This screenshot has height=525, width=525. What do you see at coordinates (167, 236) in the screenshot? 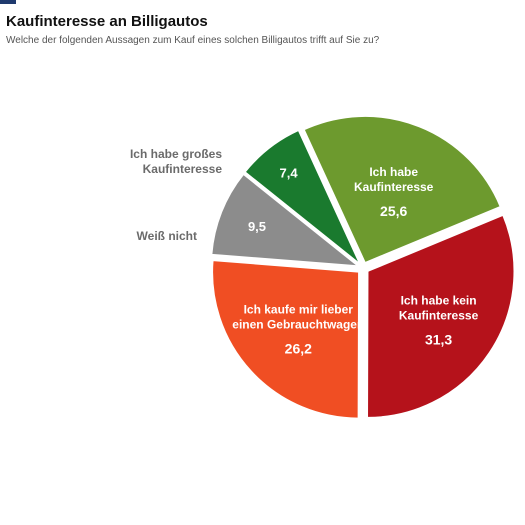
I see `slice-label-3: Weiß nicht` at bounding box center [167, 236].